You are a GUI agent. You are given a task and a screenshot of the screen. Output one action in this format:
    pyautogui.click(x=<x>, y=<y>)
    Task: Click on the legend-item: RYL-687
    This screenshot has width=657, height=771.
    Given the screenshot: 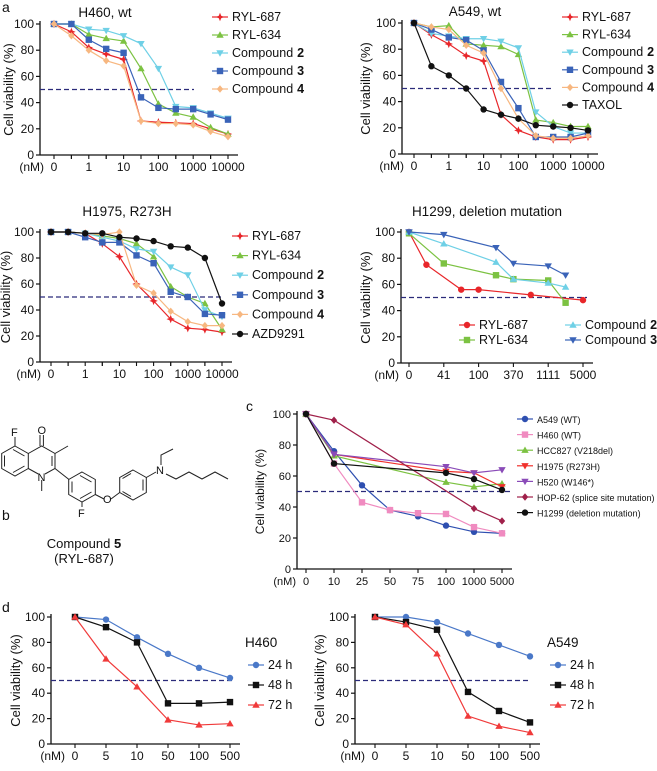 What is the action you would take?
    pyautogui.click(x=596, y=17)
    